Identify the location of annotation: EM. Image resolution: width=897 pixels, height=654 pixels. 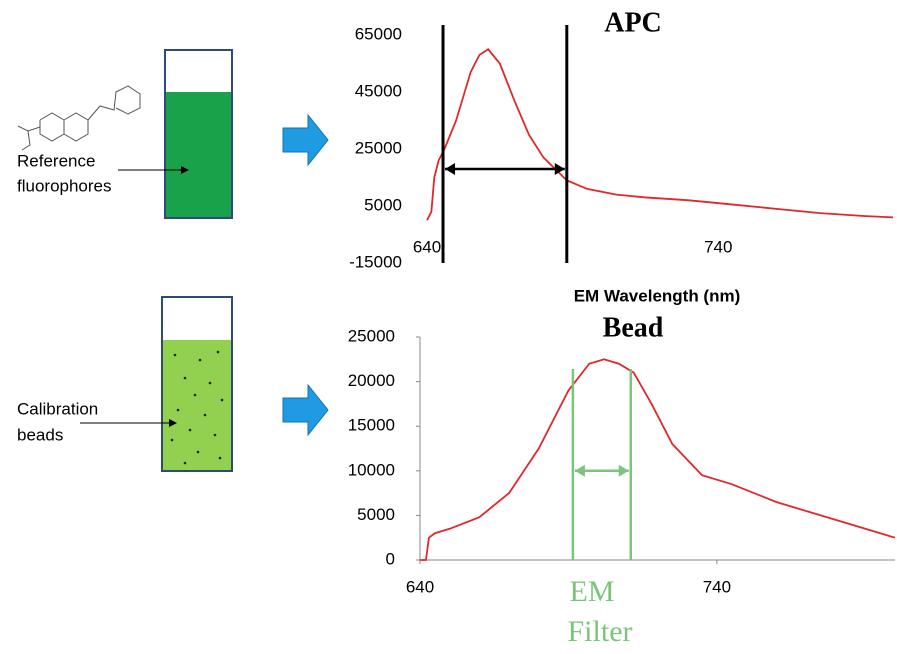
(592, 591).